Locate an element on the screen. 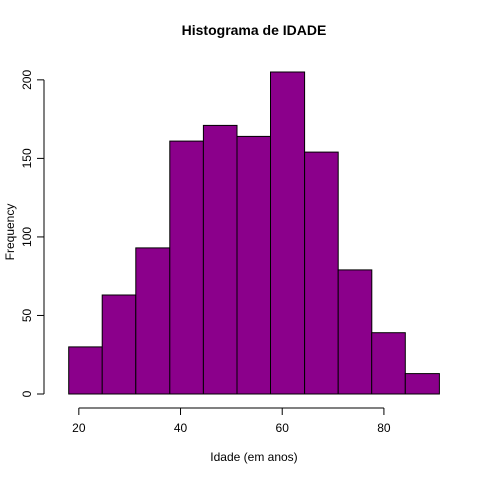 This screenshot has height=480, width=480. chart-title: Histograma de IDADE is located at coordinates (254, 30).